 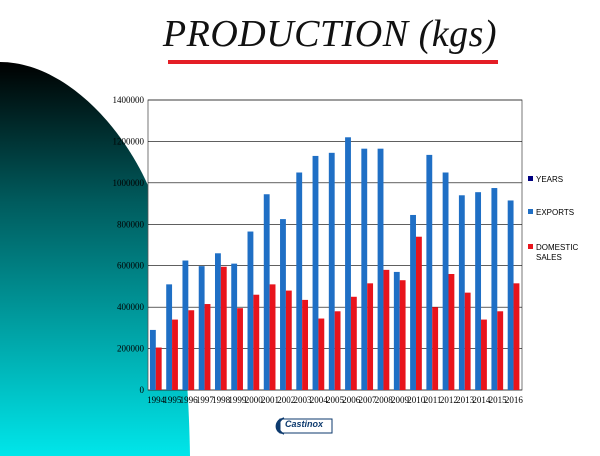 What do you see at coordinates (451, 332) in the screenshot?
I see `bar-domestic-2012` at bounding box center [451, 332].